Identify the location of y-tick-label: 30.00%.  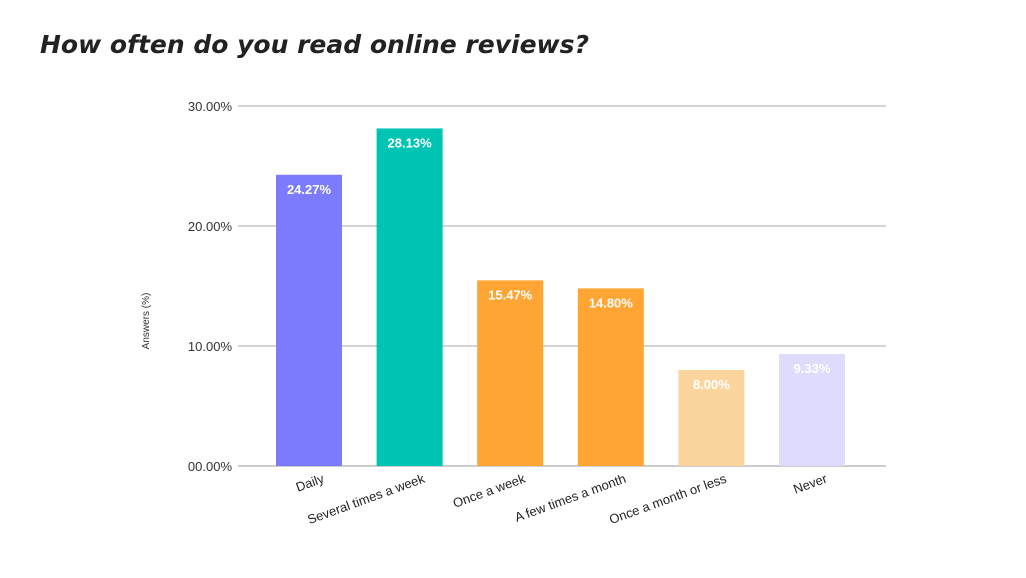
(210, 106).